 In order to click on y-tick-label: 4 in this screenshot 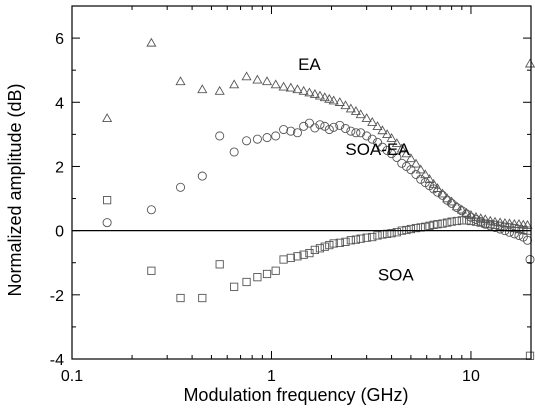, I will do `click(59, 103)`.